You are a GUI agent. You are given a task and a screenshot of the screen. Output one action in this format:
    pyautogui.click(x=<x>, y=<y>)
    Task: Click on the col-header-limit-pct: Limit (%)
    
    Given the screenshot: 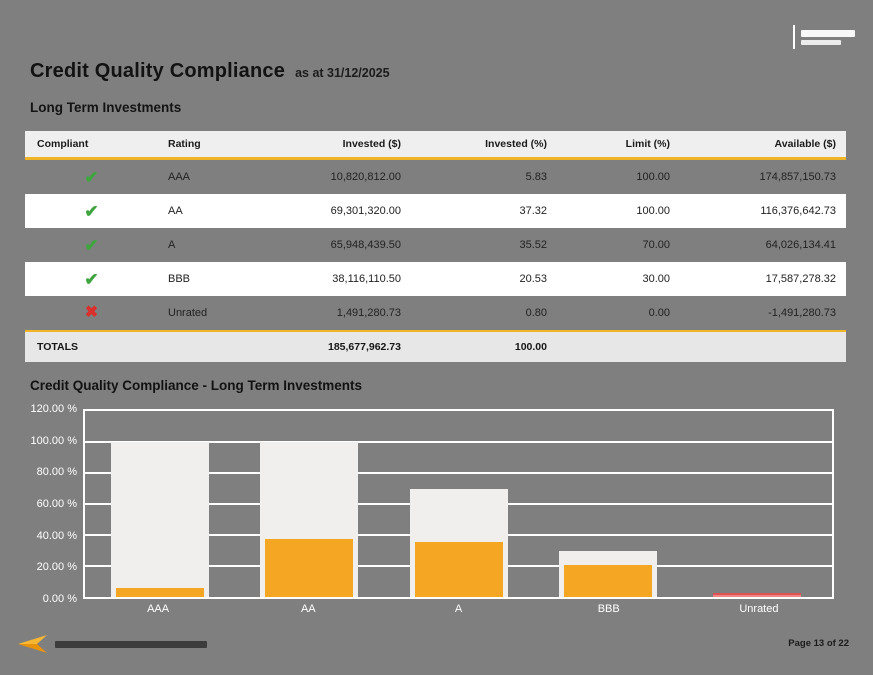 What is the action you would take?
    pyautogui.click(x=647, y=144)
    